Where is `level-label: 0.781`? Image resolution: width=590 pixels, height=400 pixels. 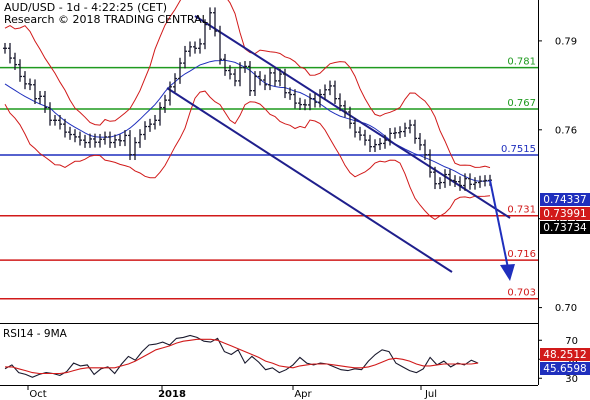
level-label: 0.781 is located at coordinates (521, 62).